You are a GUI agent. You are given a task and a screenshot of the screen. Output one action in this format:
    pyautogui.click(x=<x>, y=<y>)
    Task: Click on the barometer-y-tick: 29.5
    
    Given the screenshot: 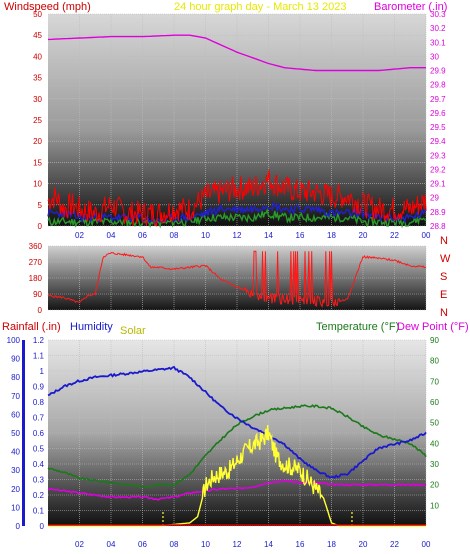 What is the action you would take?
    pyautogui.click(x=438, y=127)
    